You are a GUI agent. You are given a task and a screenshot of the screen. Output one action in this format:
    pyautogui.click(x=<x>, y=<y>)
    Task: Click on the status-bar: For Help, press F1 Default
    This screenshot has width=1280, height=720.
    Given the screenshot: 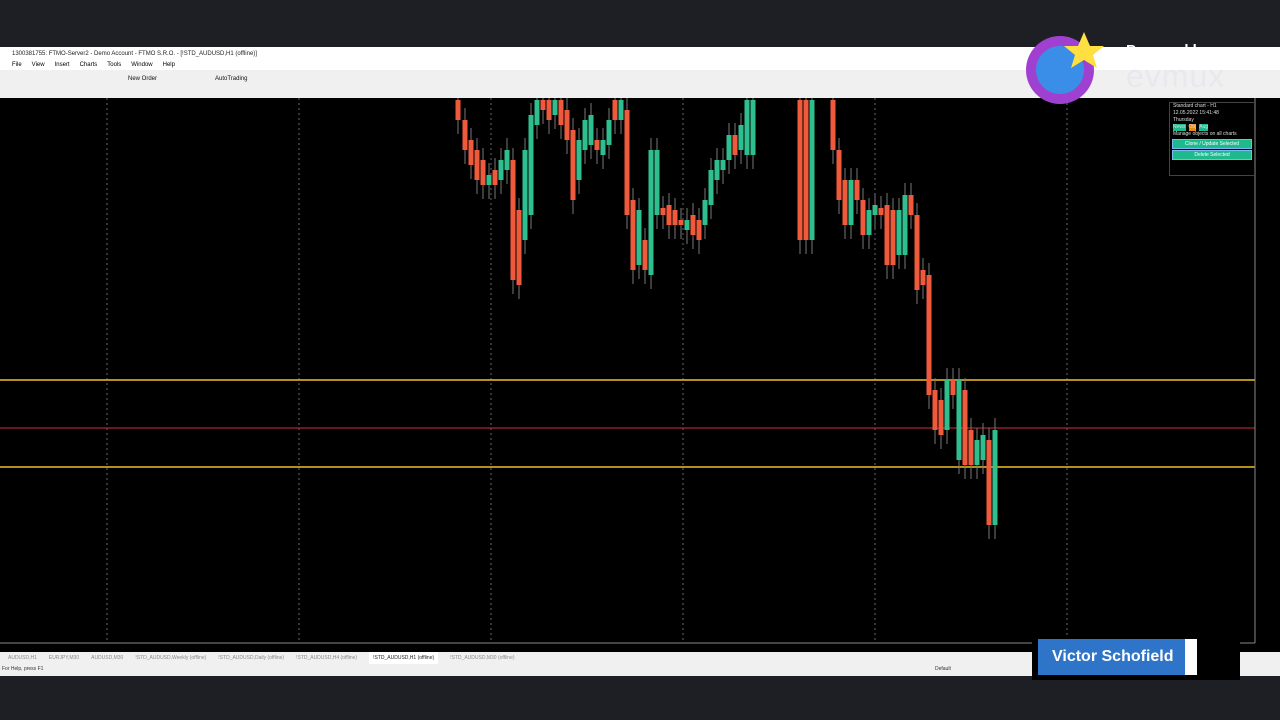 What is the action you would take?
    pyautogui.click(x=640, y=669)
    